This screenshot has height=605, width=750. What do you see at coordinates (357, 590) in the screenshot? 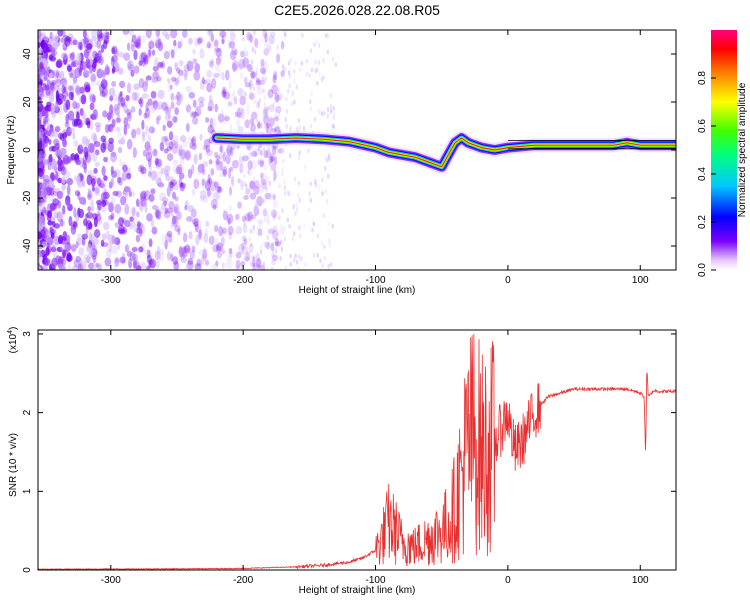
I see `snr-xlabel: Height of straight line (km)` at bounding box center [357, 590].